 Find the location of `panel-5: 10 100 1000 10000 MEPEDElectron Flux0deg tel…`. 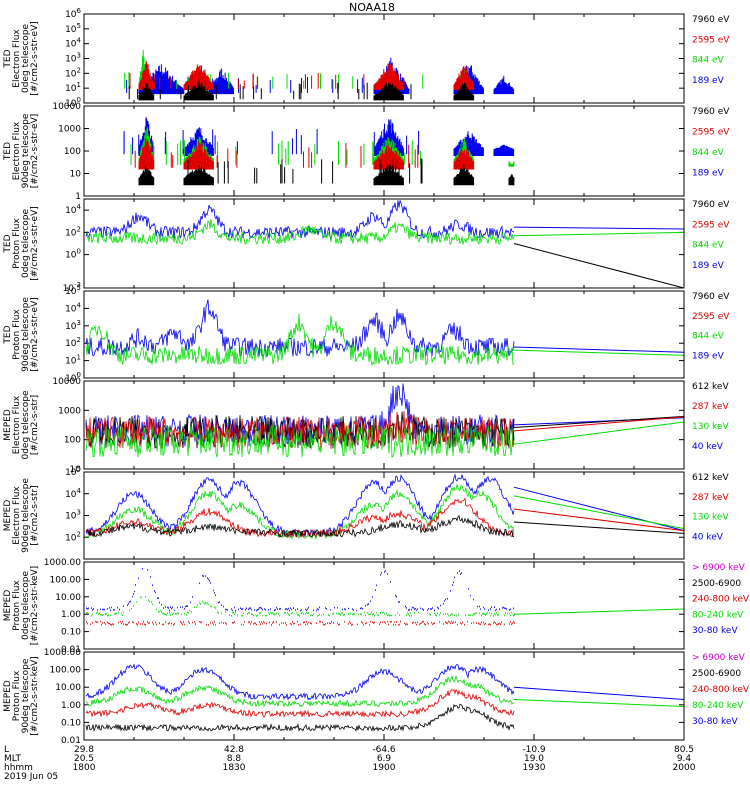

panel-5: 10 100 1000 10000 MEPEDElectron Flux0deg tel… is located at coordinates (366, 426).